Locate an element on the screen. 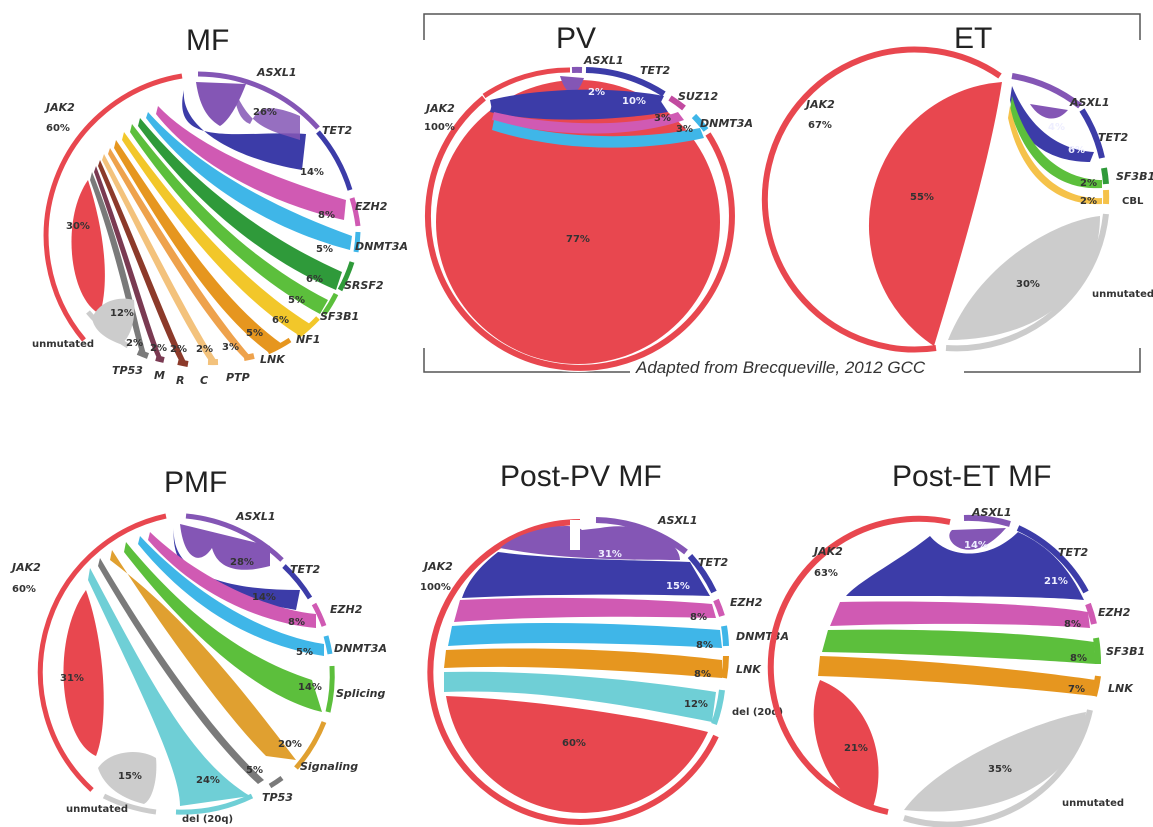  pct-mf-srsf2: 6% is located at coordinates (314, 279).